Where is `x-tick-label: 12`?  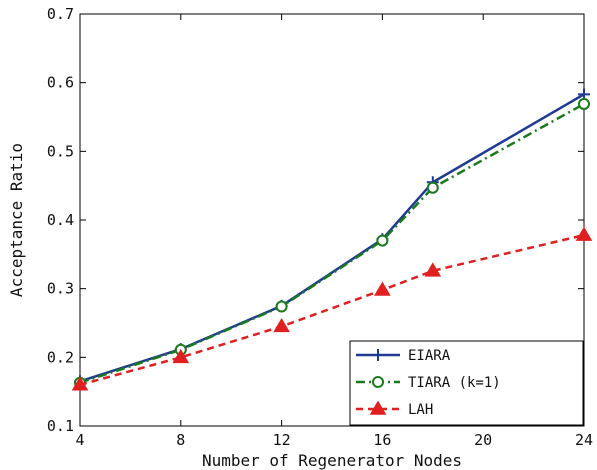 x-tick-label: 12 is located at coordinates (282, 440).